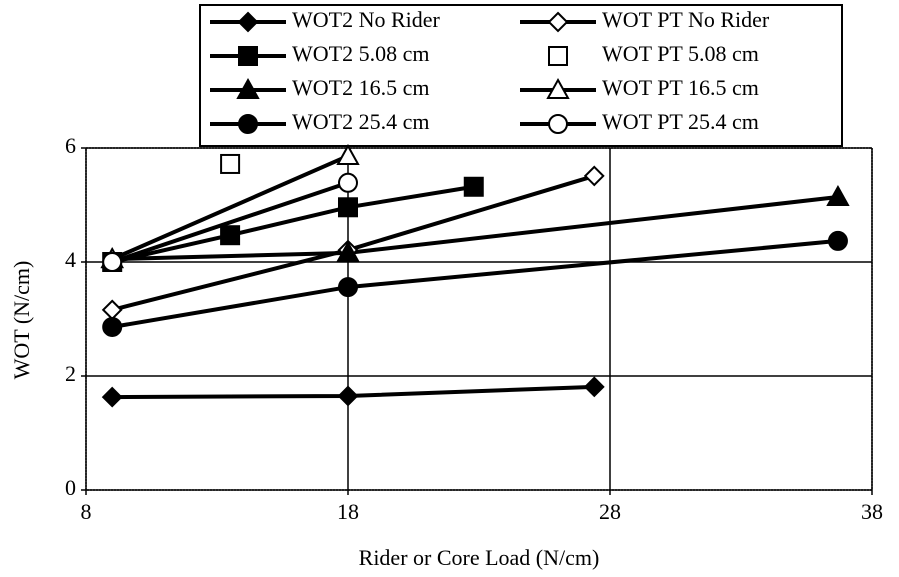 The image size is (899, 577). What do you see at coordinates (686, 19) in the screenshot?
I see `legend-label: WOT PT No Rider` at bounding box center [686, 19].